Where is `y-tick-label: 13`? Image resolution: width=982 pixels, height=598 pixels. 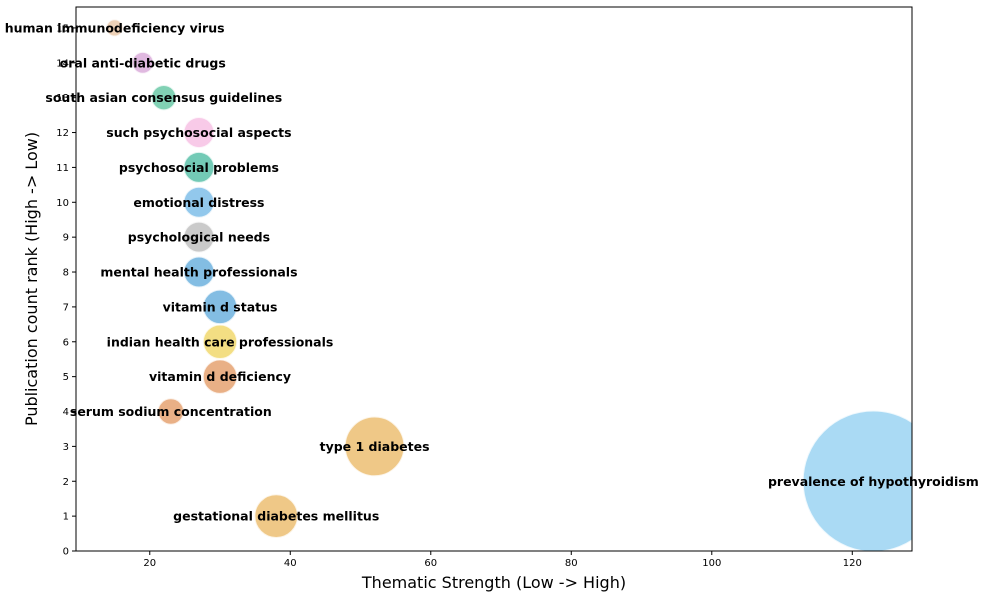 y-tick-label: 13 is located at coordinates (62, 98).